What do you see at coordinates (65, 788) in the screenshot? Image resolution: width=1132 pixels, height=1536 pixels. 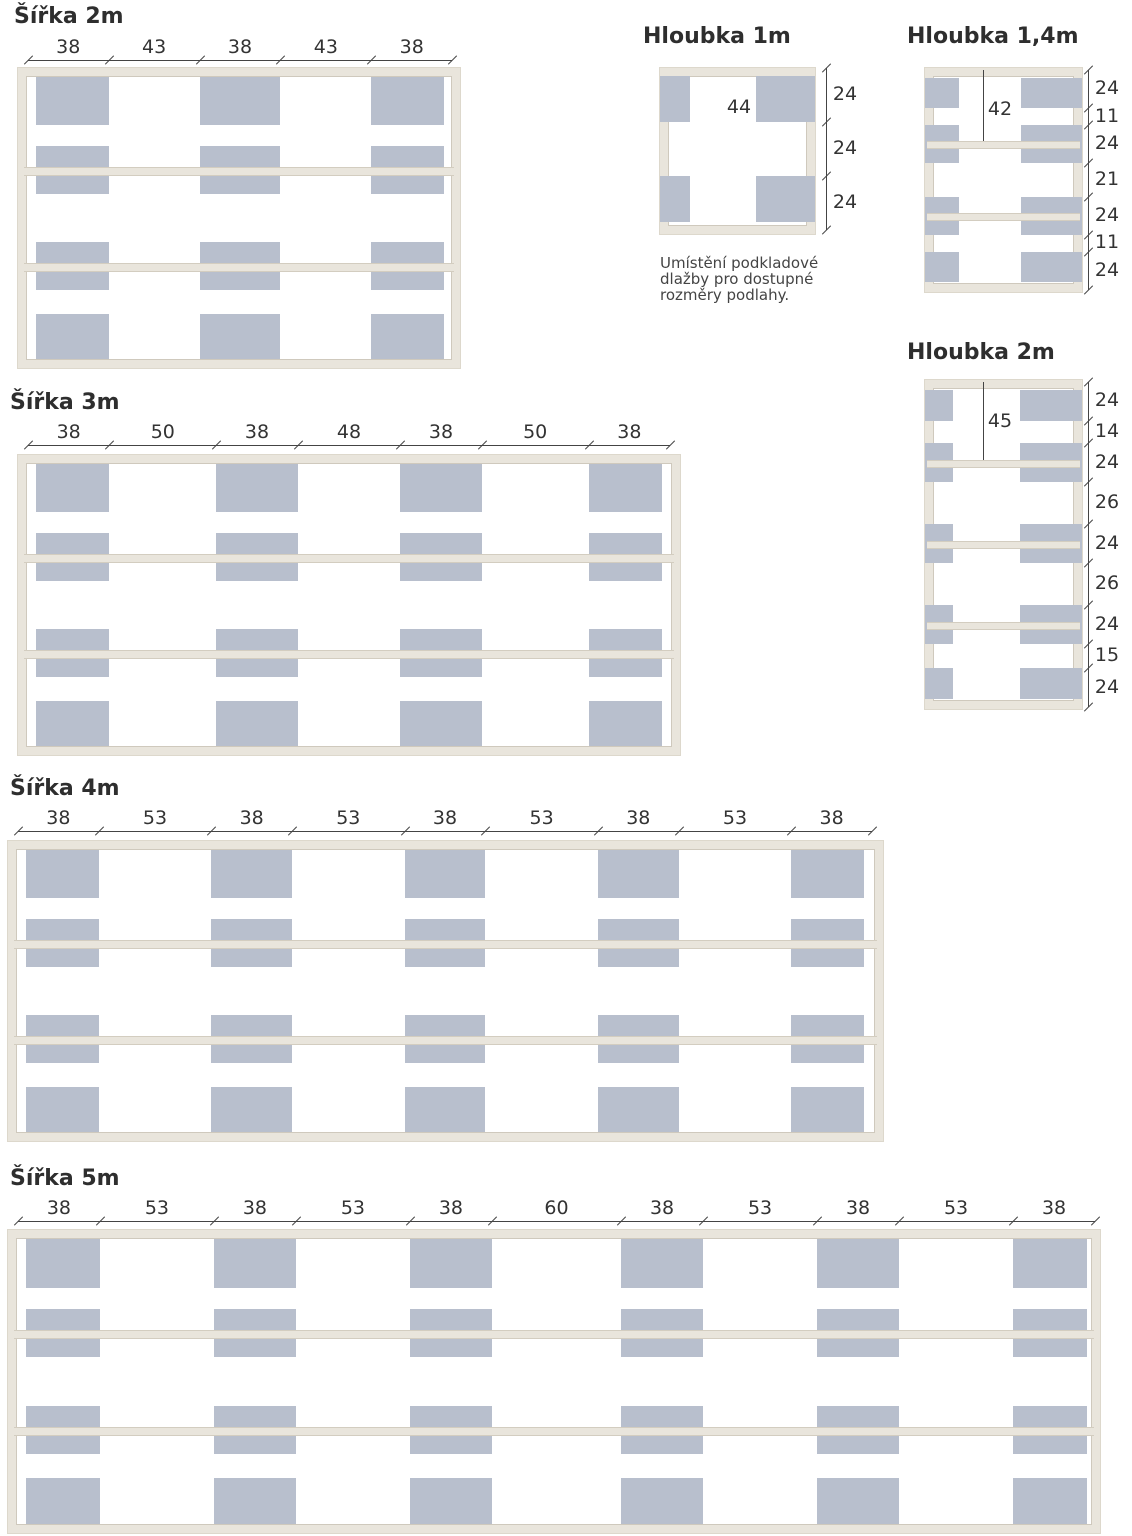 I see `plan-title: Šířka 4m` at bounding box center [65, 788].